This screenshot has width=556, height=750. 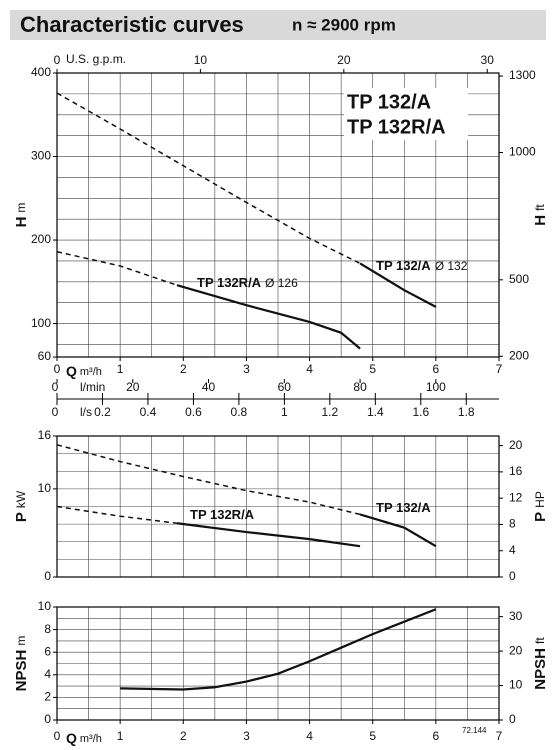 What do you see at coordinates (47, 674) in the screenshot?
I see `y-tick-label: 4` at bounding box center [47, 674].